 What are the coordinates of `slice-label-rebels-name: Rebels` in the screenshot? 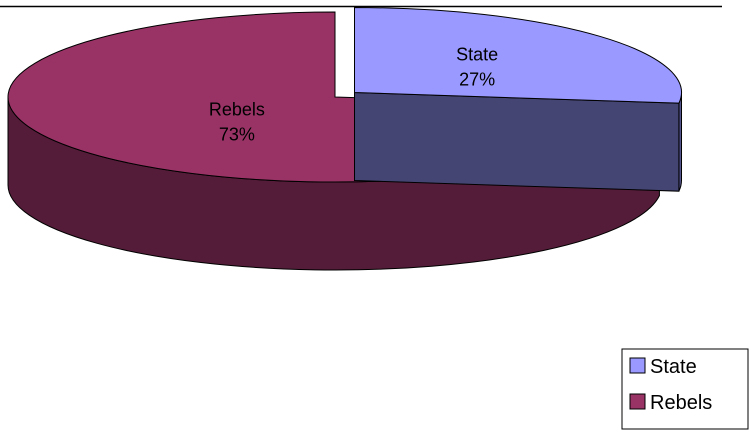 It's located at (237, 109).